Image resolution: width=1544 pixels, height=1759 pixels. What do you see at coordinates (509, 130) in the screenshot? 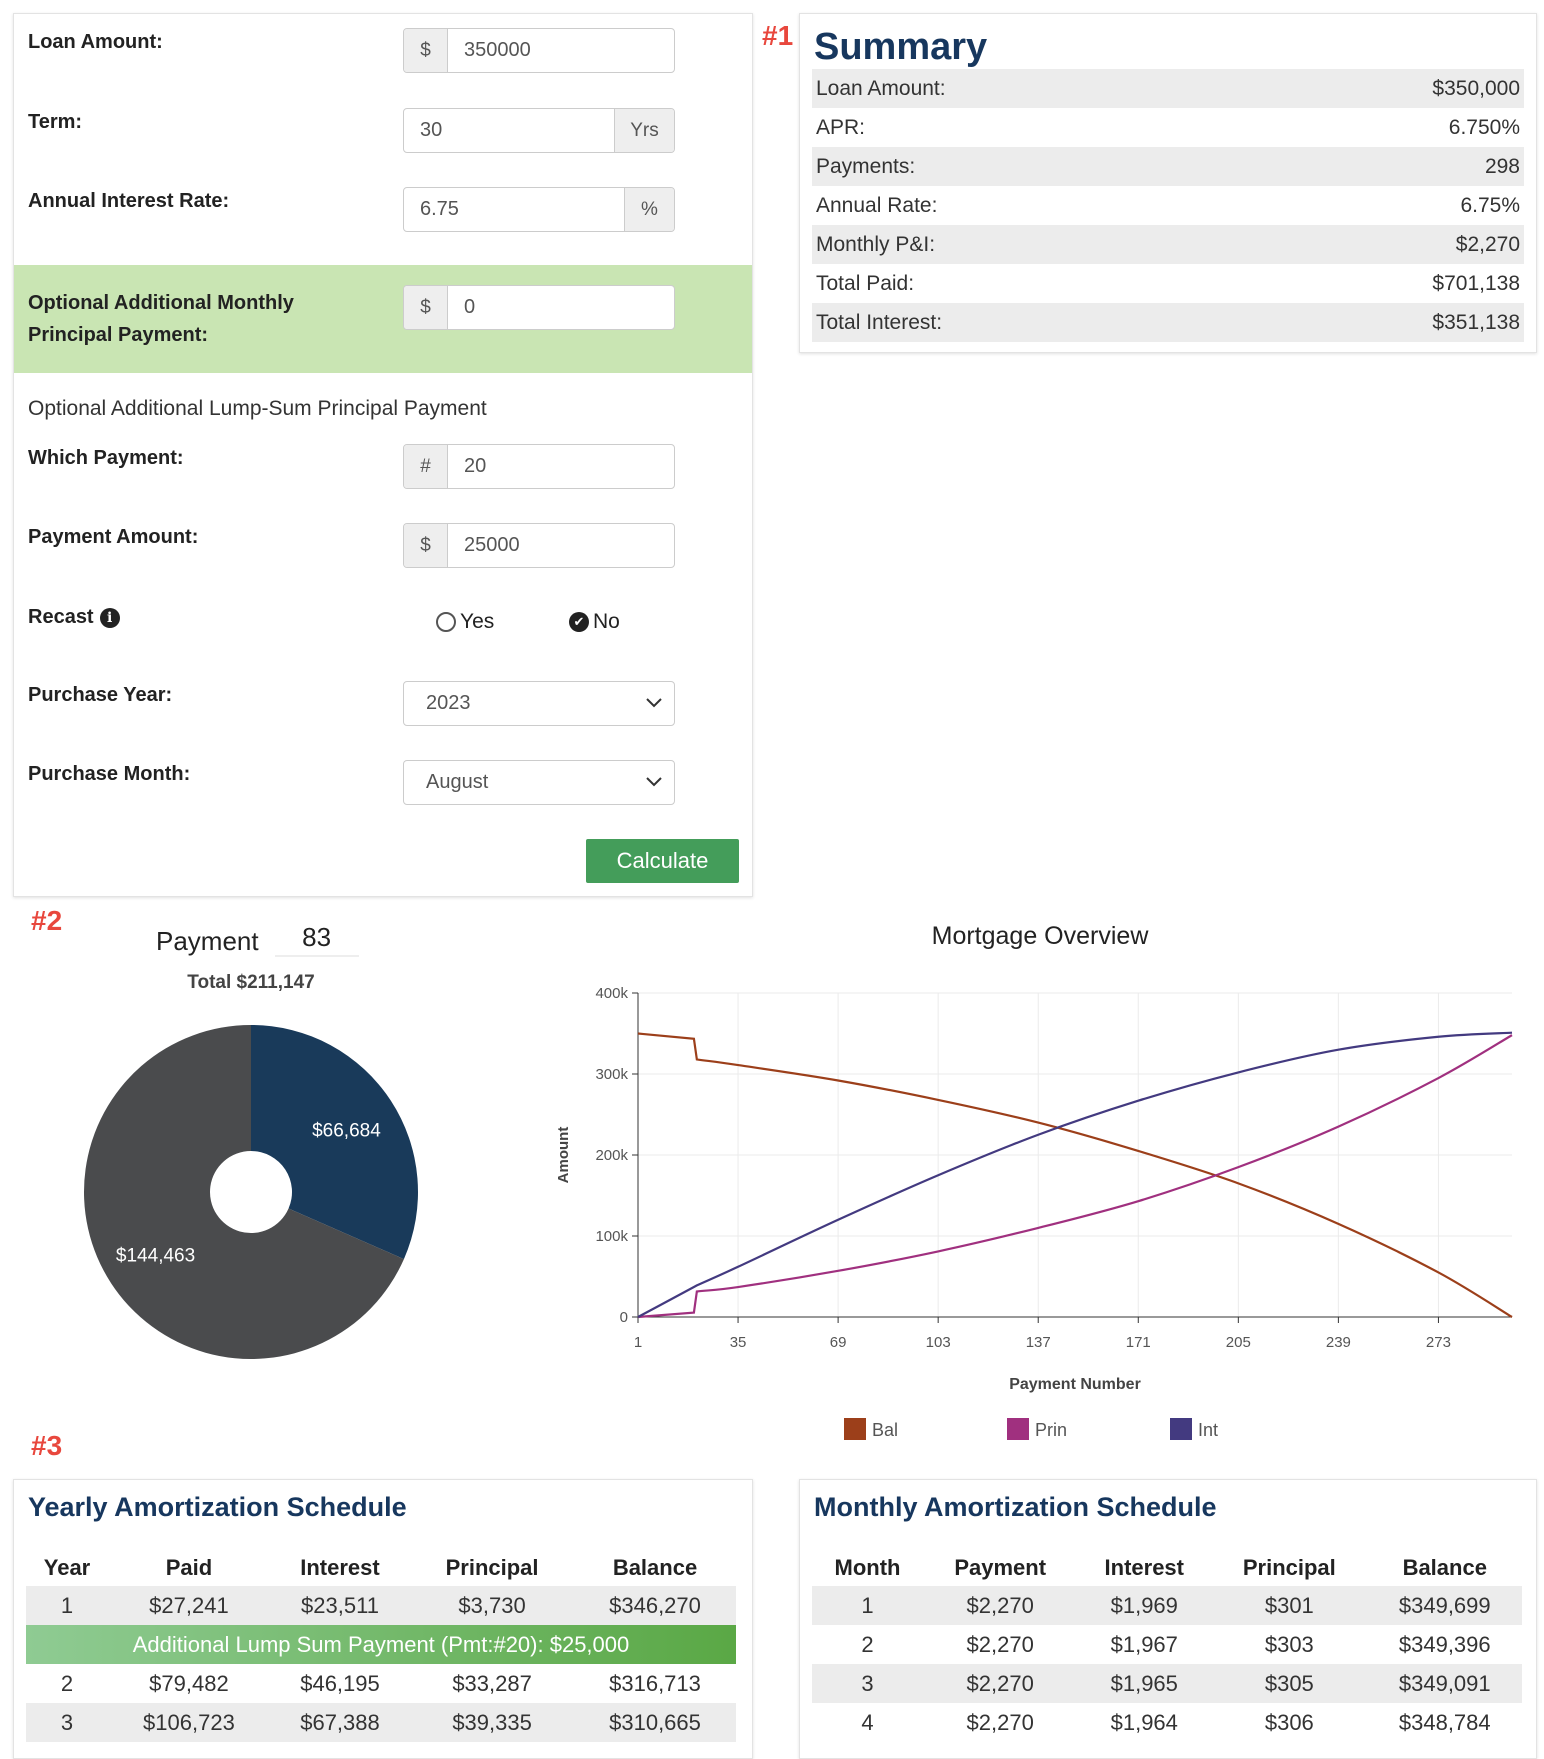
I see `term-input` at bounding box center [509, 130].